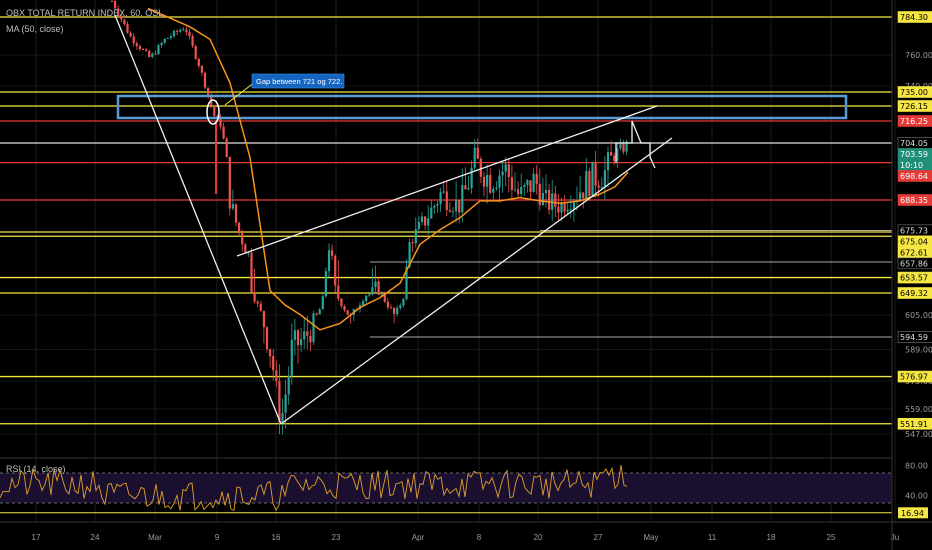 The height and width of the screenshot is (550, 932). I want to click on x-tick-label: Ju, so click(895, 537).